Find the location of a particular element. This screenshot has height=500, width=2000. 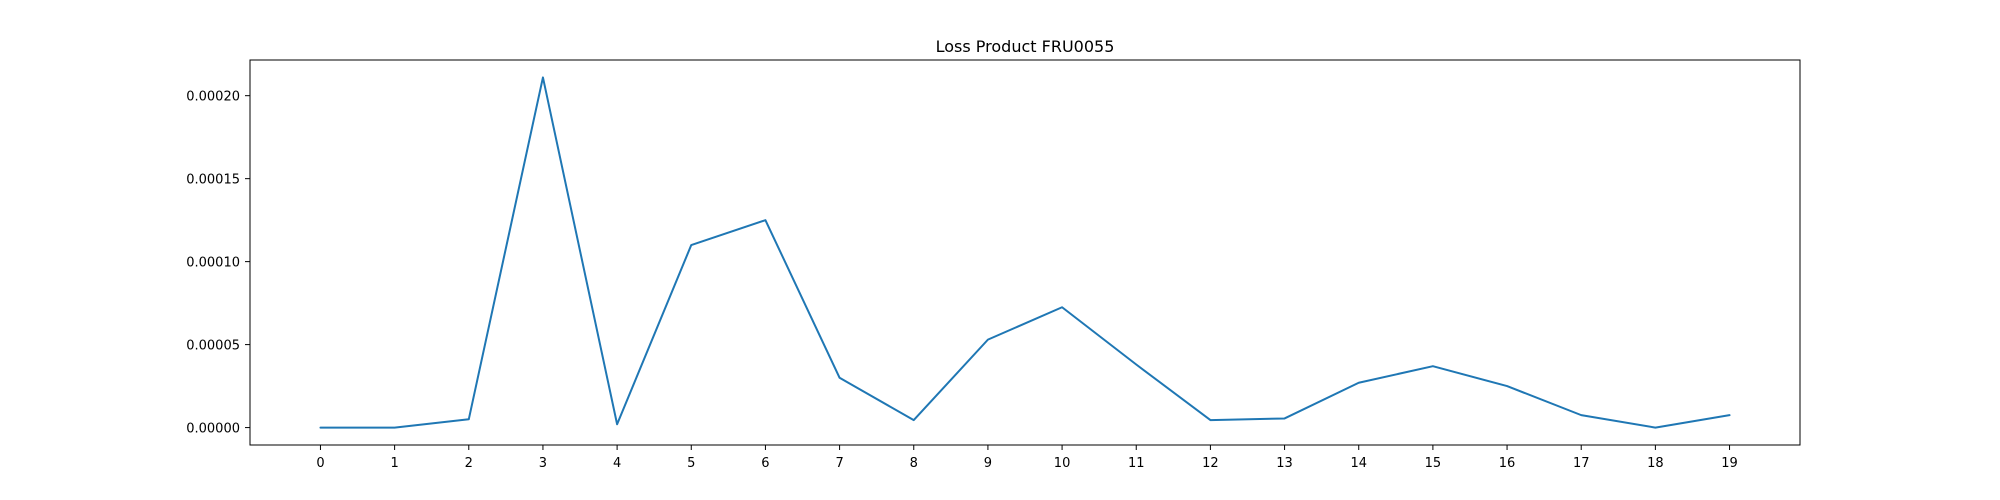

y-axis: 0.00000 0.00005 0.00010 0.00015 0.00020 is located at coordinates (218, 263).